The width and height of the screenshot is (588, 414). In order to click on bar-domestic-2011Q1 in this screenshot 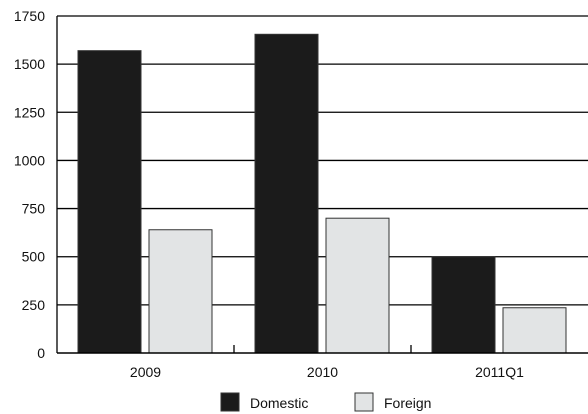, I will do `click(463, 305)`.